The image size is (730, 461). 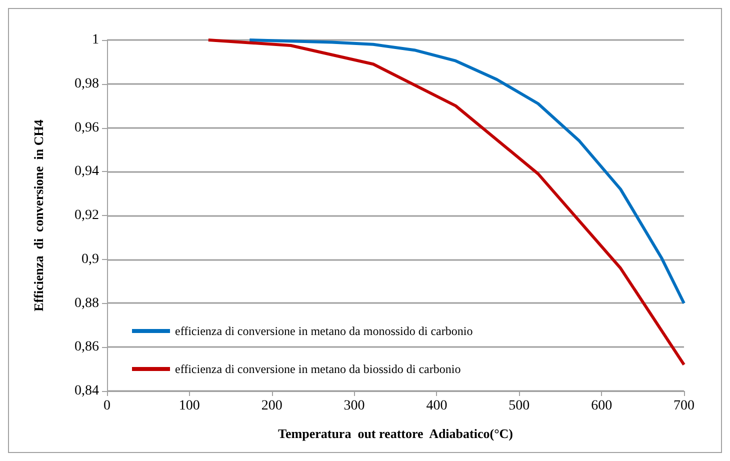 I want to click on y-tick-label: 0,96, so click(x=86, y=128).